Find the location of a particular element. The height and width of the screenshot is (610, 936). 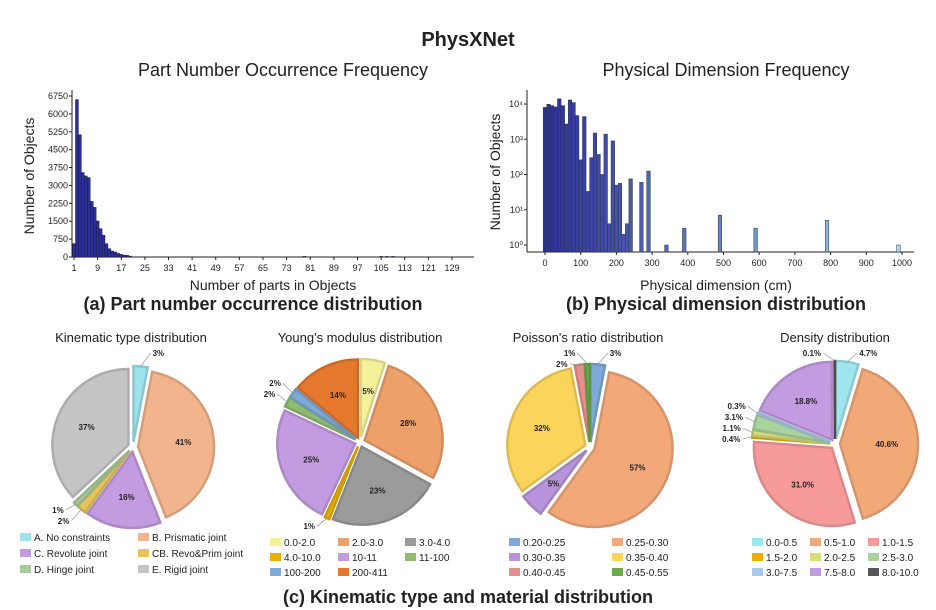

x-tick-label: 700 is located at coordinates (794, 263).